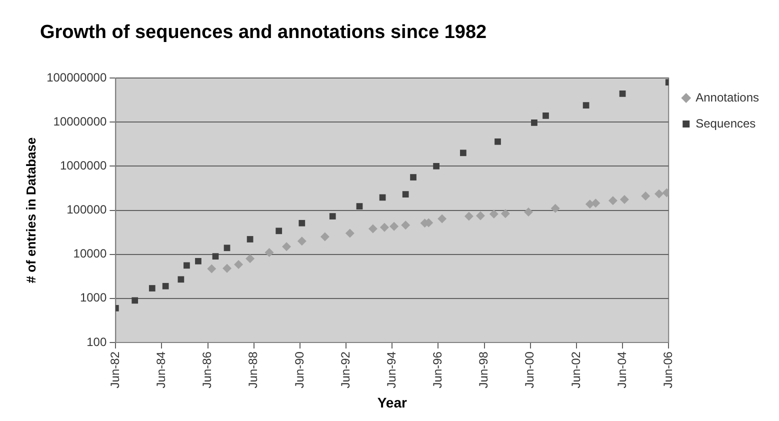 The image size is (779, 421). Describe the element at coordinates (621, 369) in the screenshot. I see `x-tick-label: Jun-04` at that location.